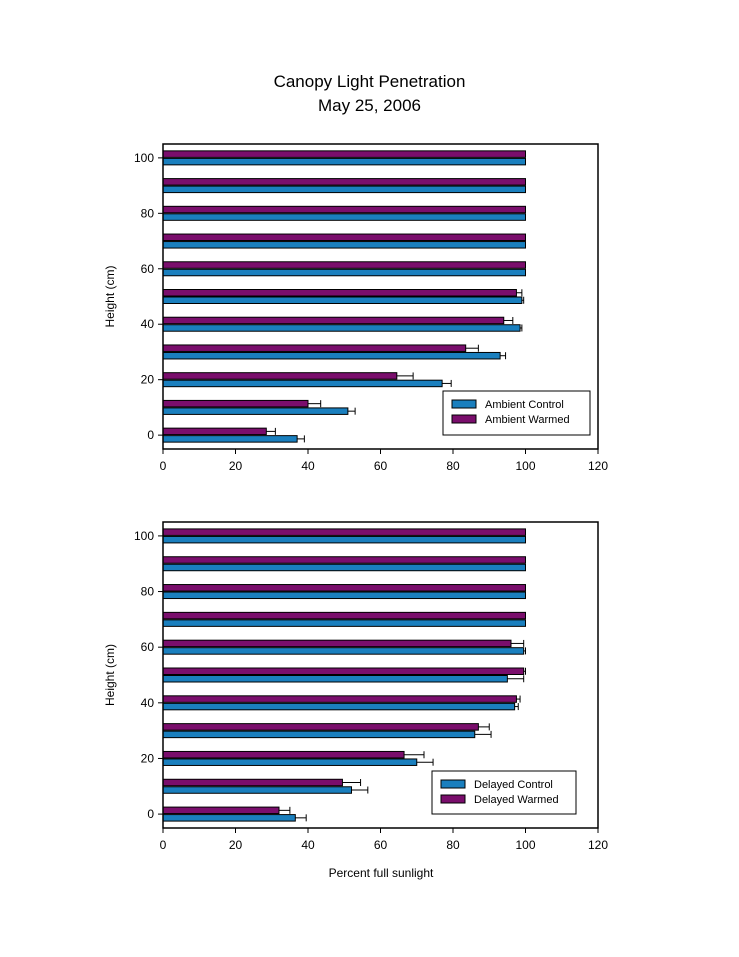 The height and width of the screenshot is (957, 739). Describe the element at coordinates (236, 466) in the screenshot. I see `panel-1-x-tick-label: 20` at that location.